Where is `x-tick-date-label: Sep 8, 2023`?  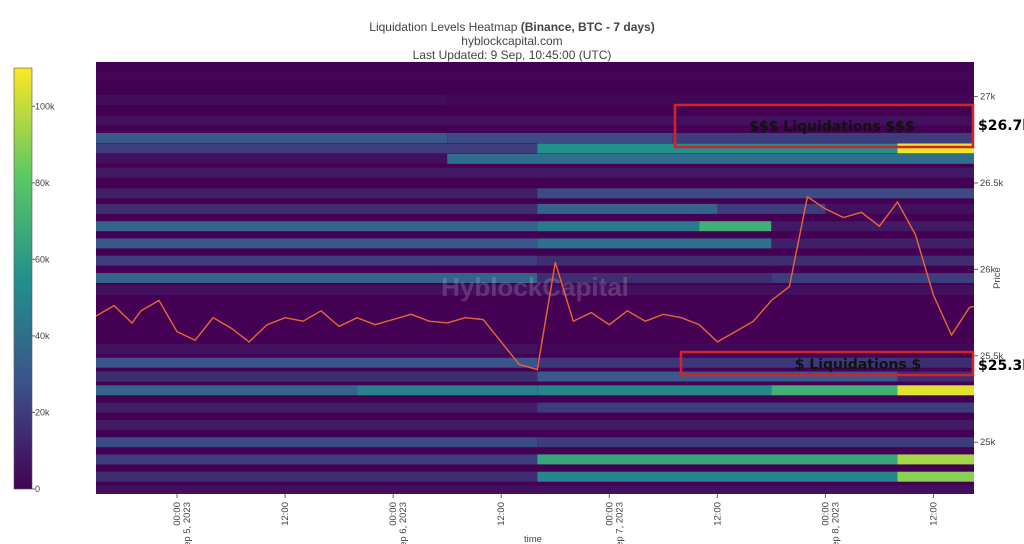 x-tick-date-label: Sep 8, 2023 is located at coordinates (835, 523).